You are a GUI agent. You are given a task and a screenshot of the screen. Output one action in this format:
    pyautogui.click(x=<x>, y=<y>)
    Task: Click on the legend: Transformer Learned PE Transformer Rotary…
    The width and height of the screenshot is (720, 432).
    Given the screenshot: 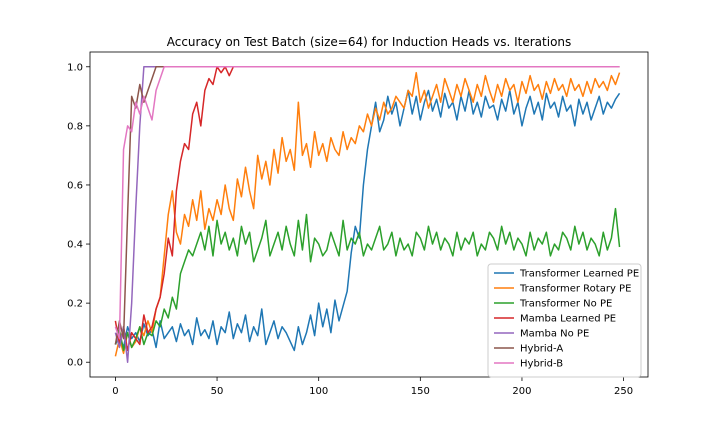 What is the action you would take?
    pyautogui.click(x=564, y=320)
    